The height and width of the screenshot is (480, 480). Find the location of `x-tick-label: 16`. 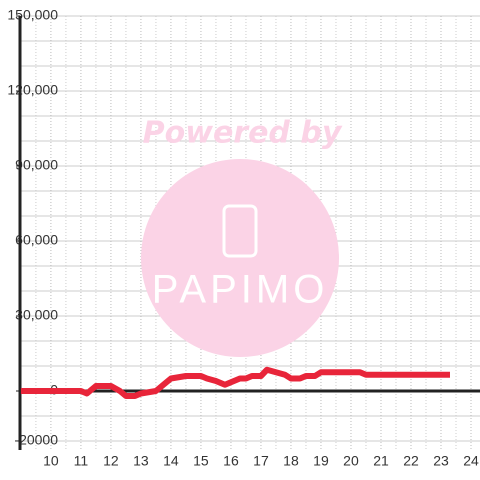

x-tick-label: 16 is located at coordinates (231, 461).